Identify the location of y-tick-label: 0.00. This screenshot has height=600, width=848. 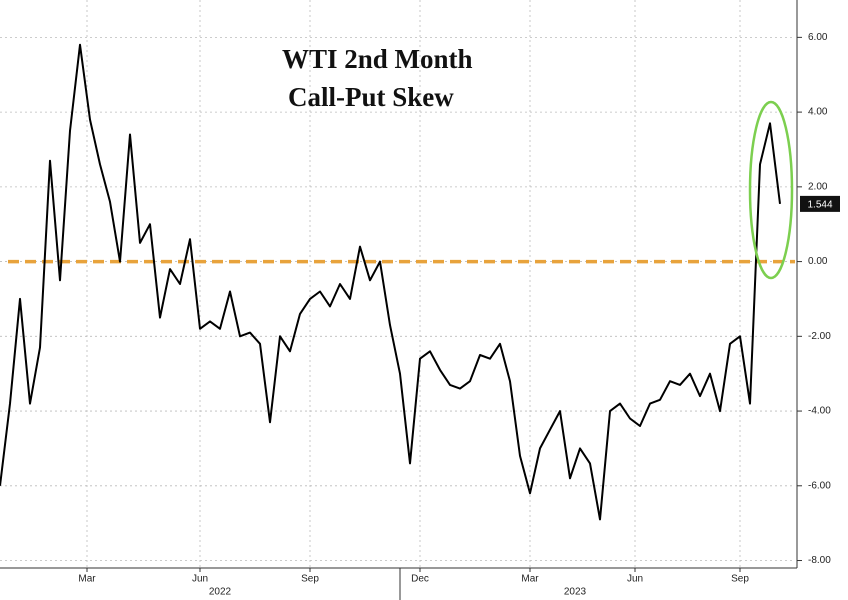
(818, 261).